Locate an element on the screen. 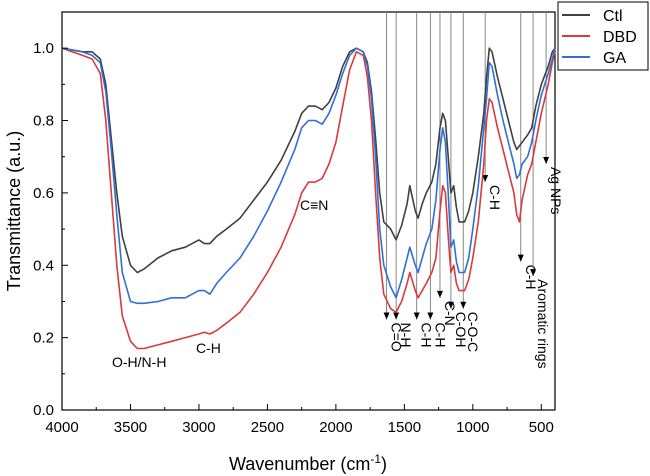 This screenshot has height=476, width=650. x-tick-label: 3000 is located at coordinates (198, 427).